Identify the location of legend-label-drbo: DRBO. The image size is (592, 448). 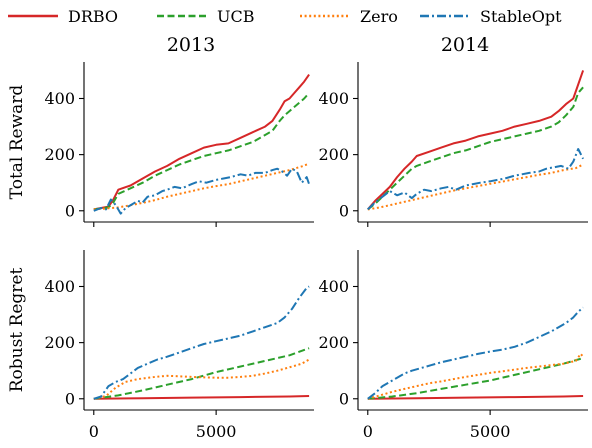
(93, 16).